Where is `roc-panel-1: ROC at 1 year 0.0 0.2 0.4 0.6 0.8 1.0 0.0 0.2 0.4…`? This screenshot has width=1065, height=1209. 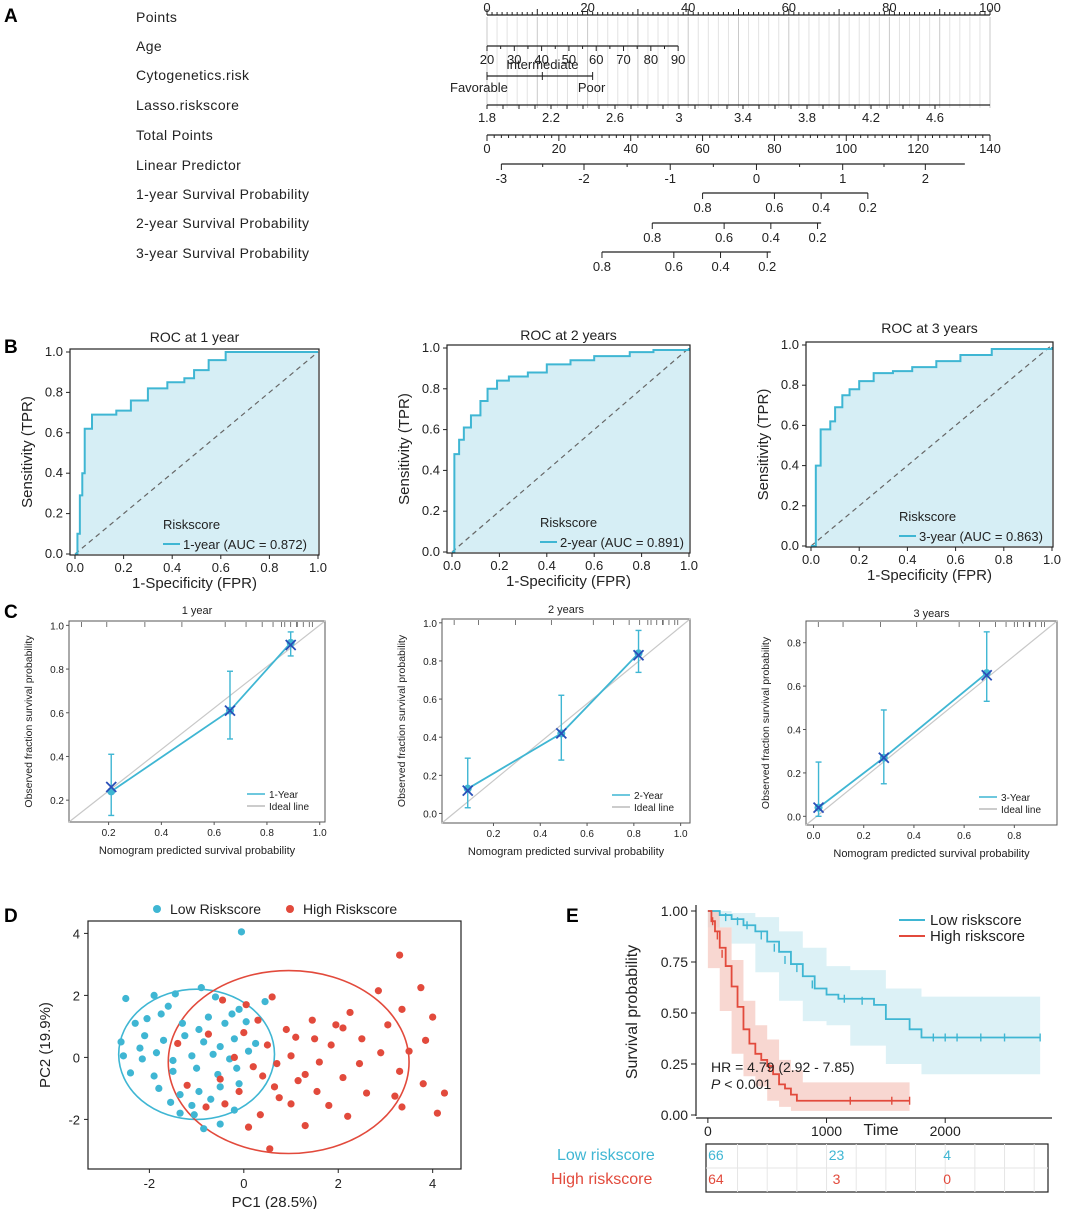
roc-panel-1: ROC at 1 year 0.0 0.2 0.4 0.6 0.8 1.0 0.0 0.2 0.4… is located at coordinates (173, 460).